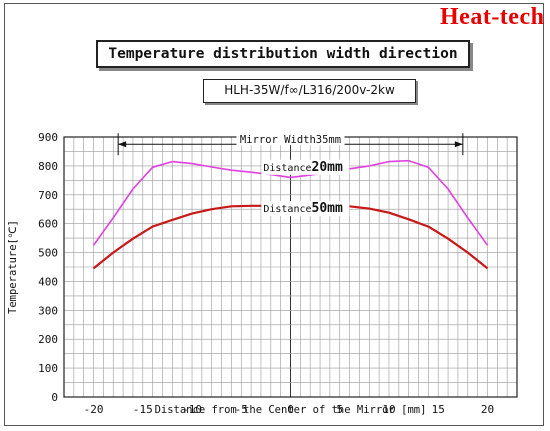 Image resolution: width=550 pixels, height=431 pixels. Describe the element at coordinates (388, 409) in the screenshot. I see `x-tick-label: 10` at that location.